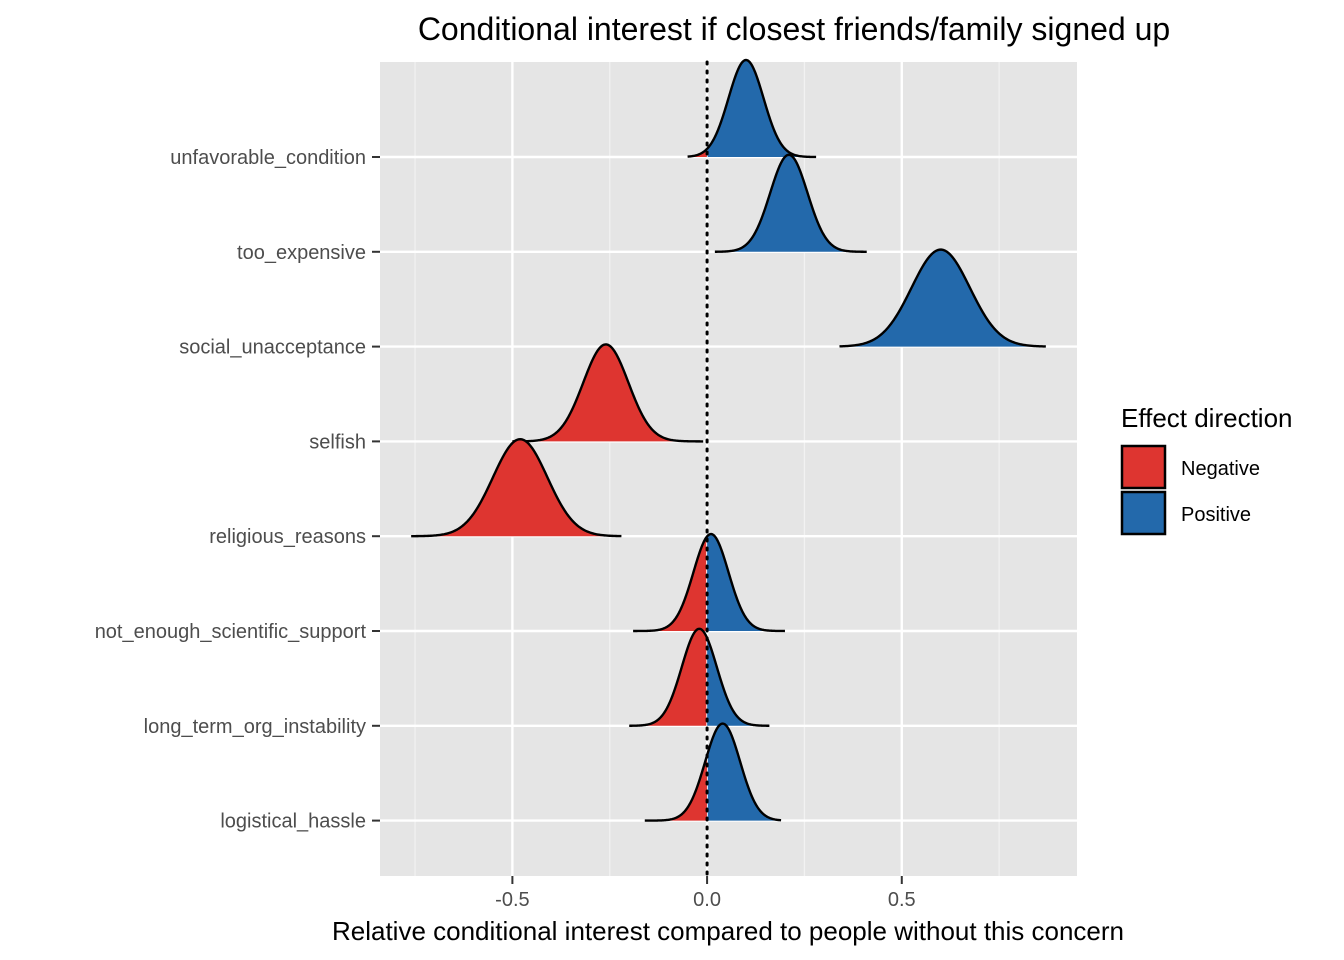 The image size is (1344, 960). What do you see at coordinates (1143, 467) in the screenshot?
I see `legend-swatch-negative` at bounding box center [1143, 467].